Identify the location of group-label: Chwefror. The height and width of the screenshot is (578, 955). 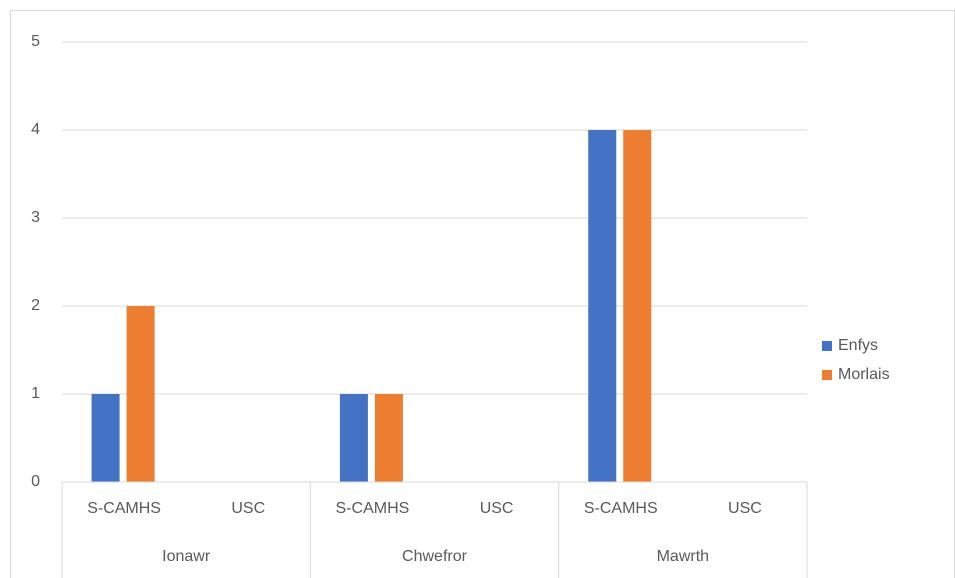
(435, 556).